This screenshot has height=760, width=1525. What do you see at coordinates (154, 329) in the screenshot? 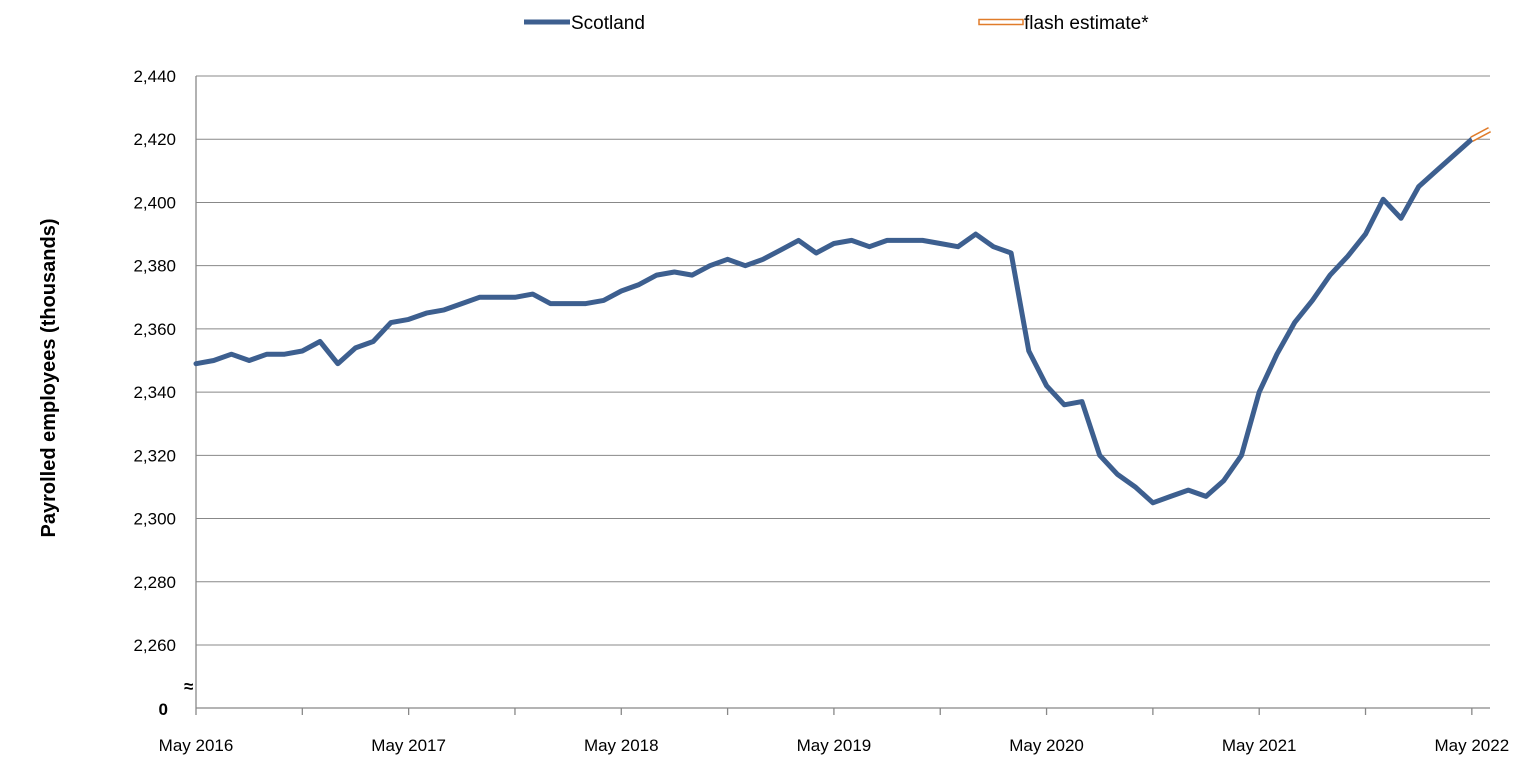
I see `y-tick-label-2360: 2,360` at bounding box center [154, 329].